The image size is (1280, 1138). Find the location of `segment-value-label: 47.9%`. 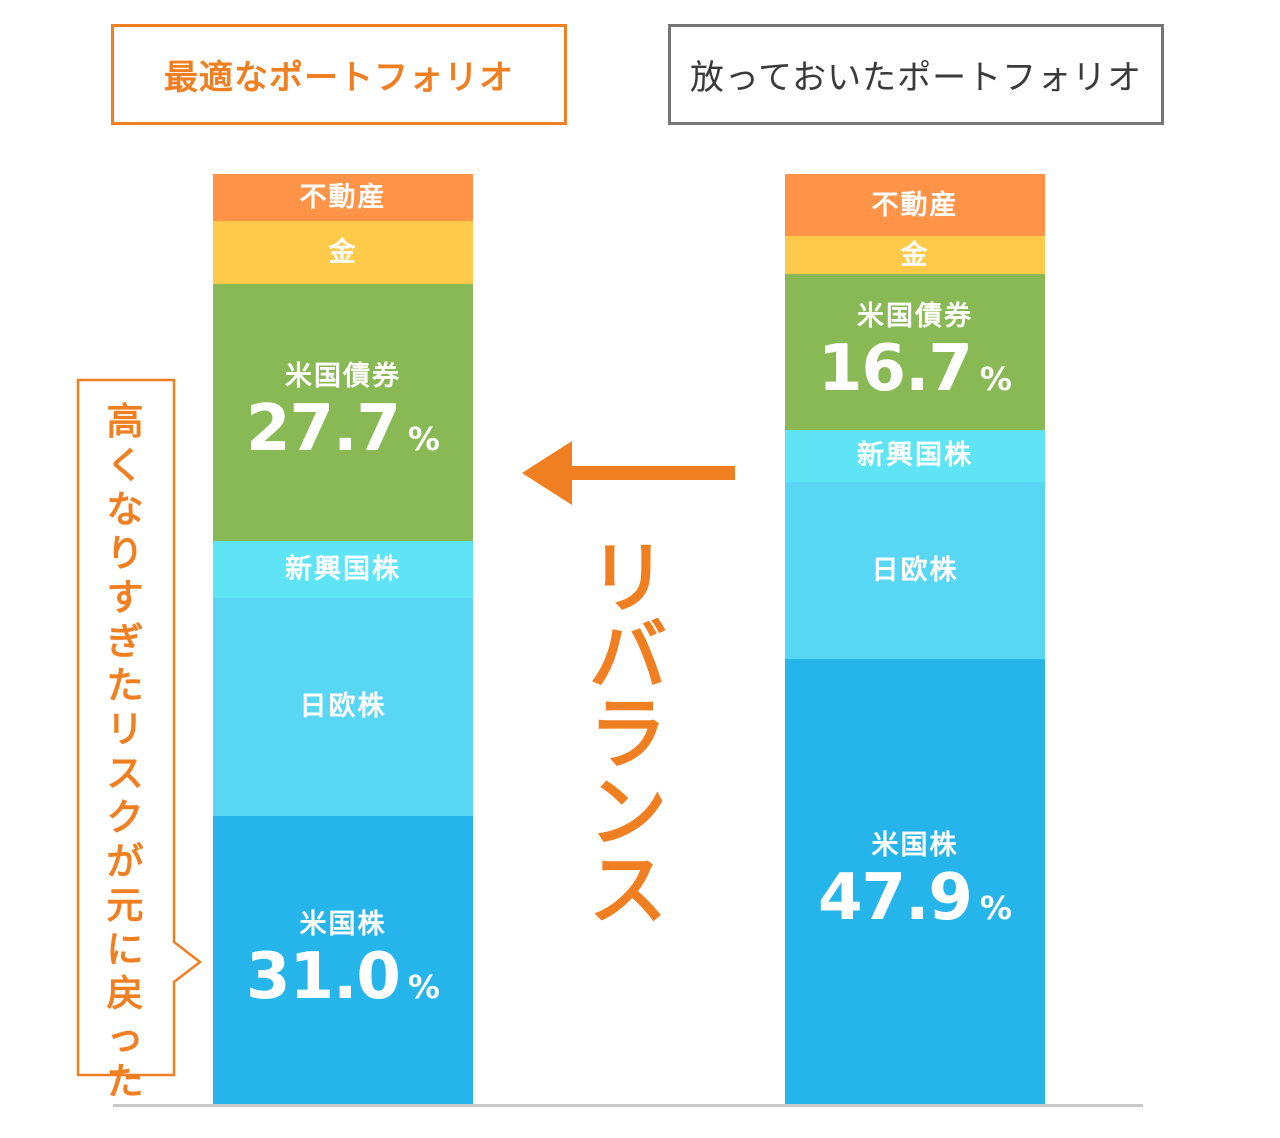

segment-value-label: 47.9% is located at coordinates (915, 898).